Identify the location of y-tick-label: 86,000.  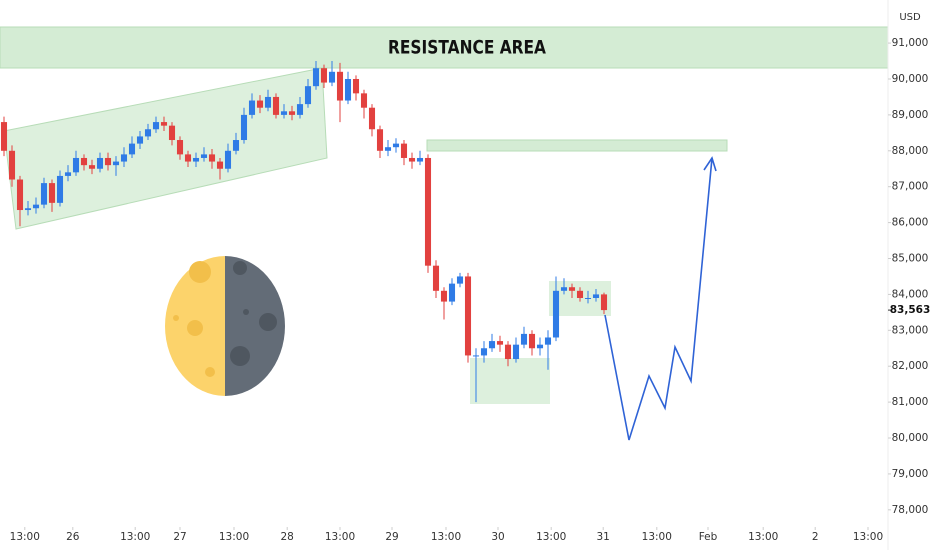
(910, 223).